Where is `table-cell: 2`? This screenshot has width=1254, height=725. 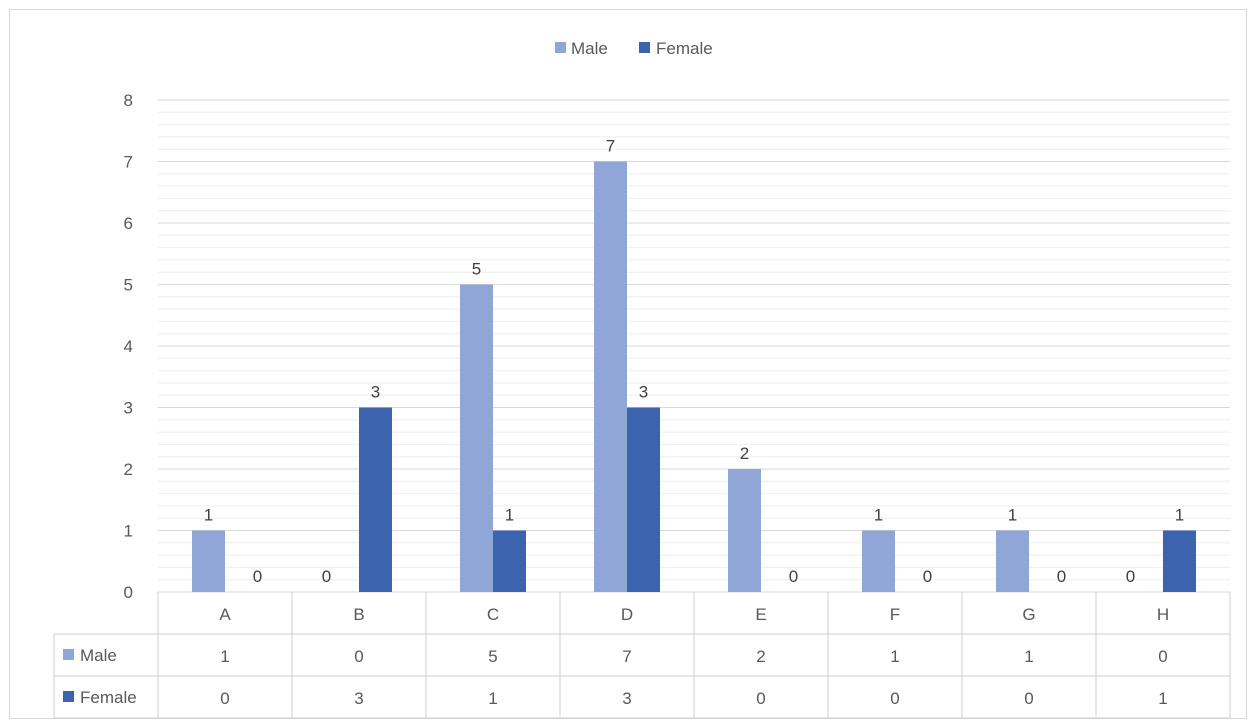 table-cell: 2 is located at coordinates (760, 656).